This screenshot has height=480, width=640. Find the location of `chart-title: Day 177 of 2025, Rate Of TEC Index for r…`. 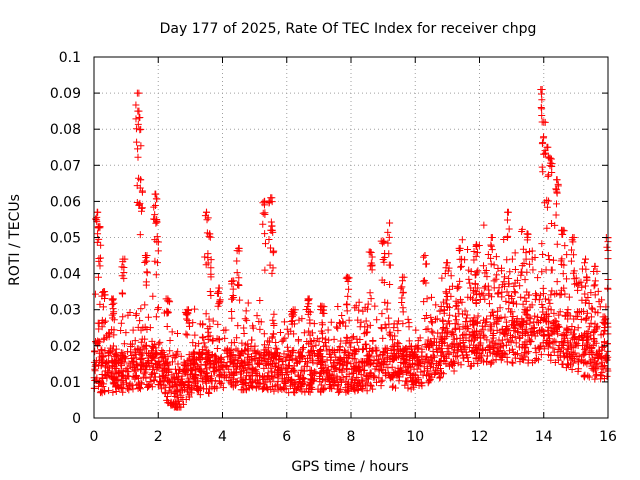

chart-title: Day 177 of 2025, Rate Of TEC Index for r… is located at coordinates (348, 29).